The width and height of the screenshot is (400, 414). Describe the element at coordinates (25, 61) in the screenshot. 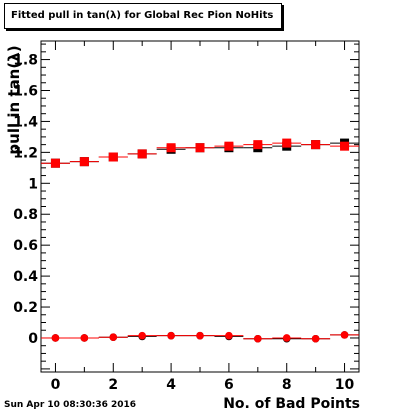

I see `y-tick-label: 1.8` at that location.